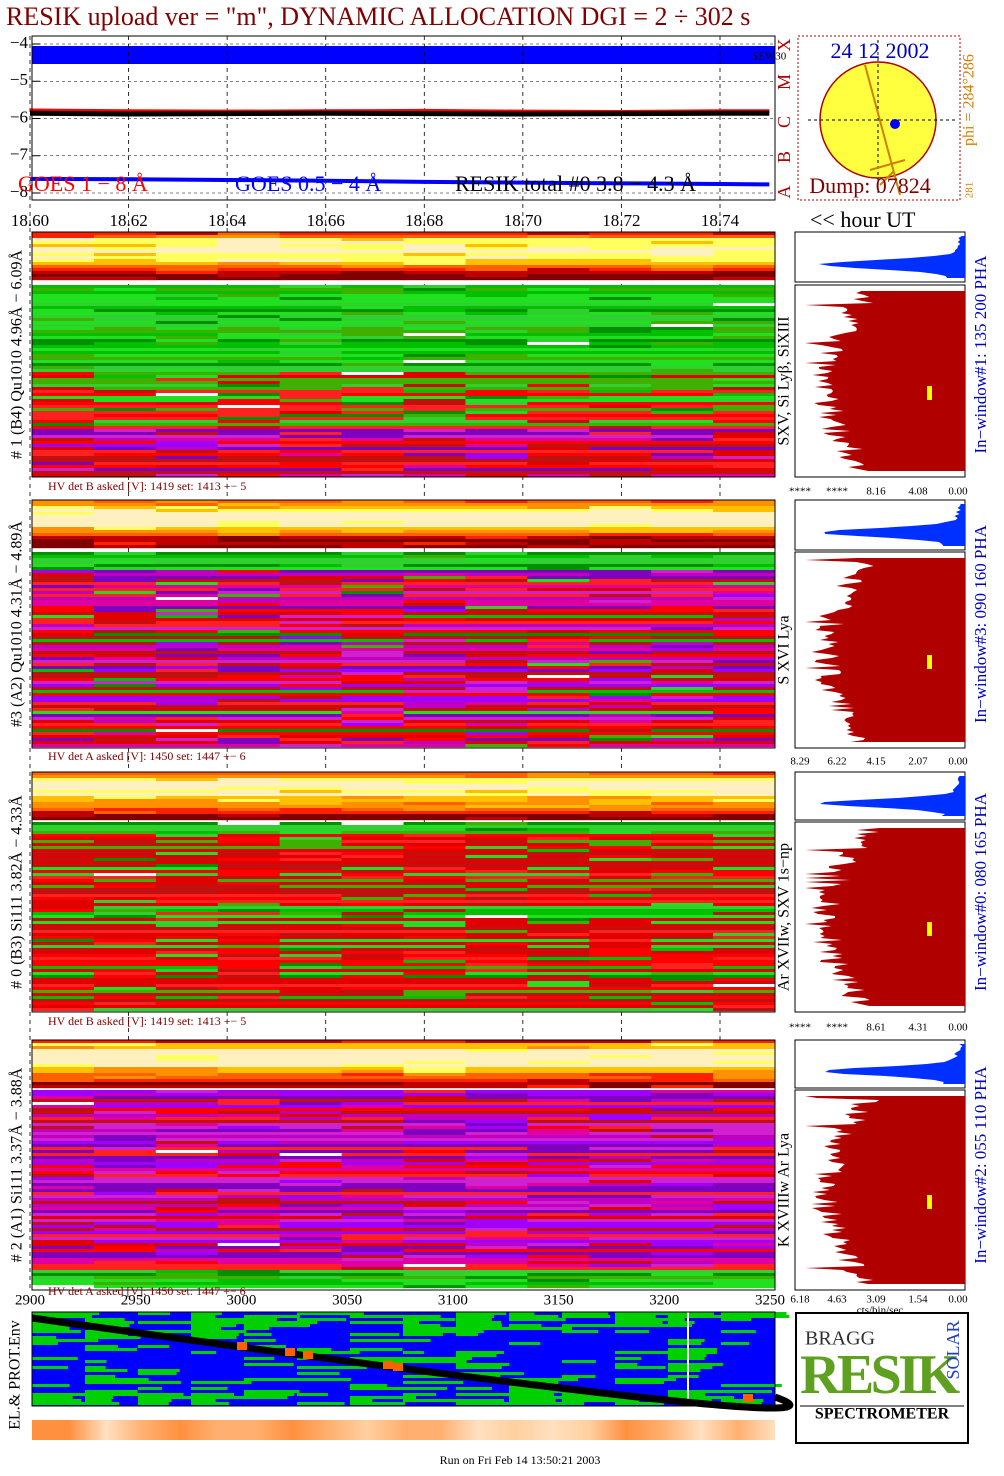 This screenshot has width=1004, height=1476. Describe the element at coordinates (575, 183) in the screenshot. I see `legend-entry: RESIK total #0 3.8 − 4.3 Å` at that location.